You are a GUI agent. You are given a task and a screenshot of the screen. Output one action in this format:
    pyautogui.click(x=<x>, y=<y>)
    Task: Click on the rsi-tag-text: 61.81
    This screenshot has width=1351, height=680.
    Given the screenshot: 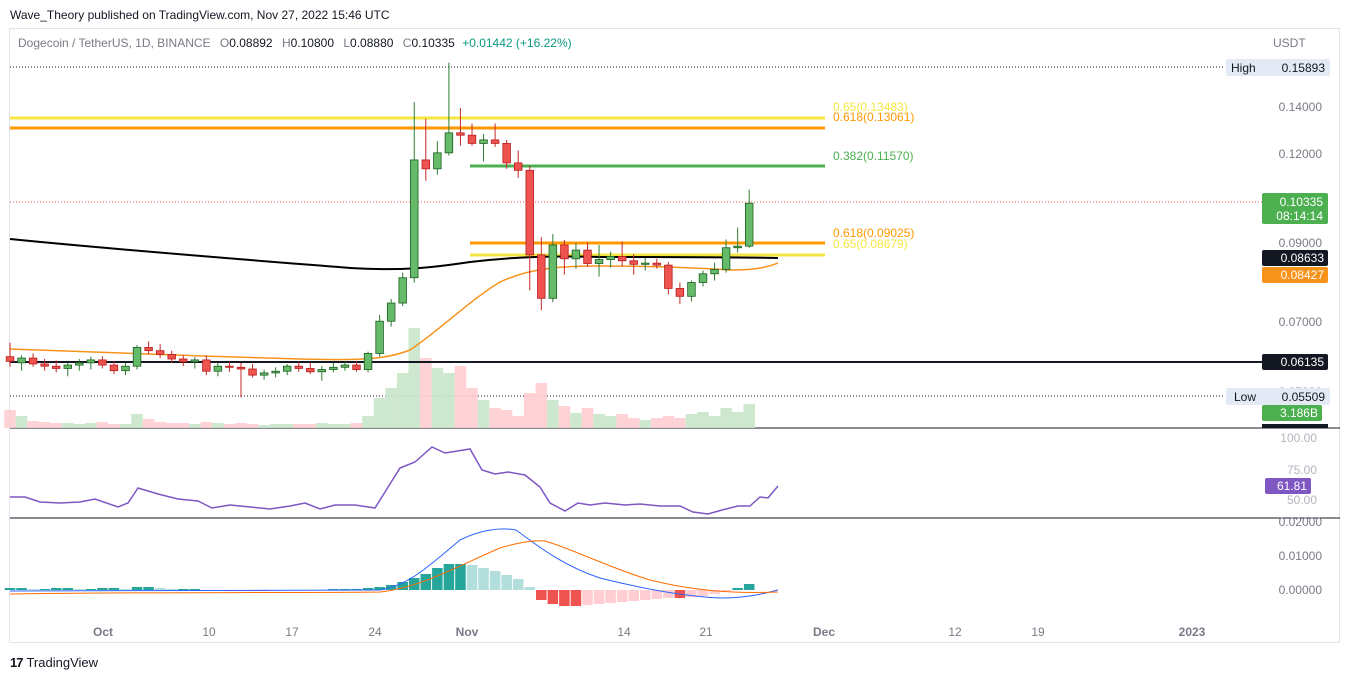 What is the action you would take?
    pyautogui.click(x=1292, y=486)
    